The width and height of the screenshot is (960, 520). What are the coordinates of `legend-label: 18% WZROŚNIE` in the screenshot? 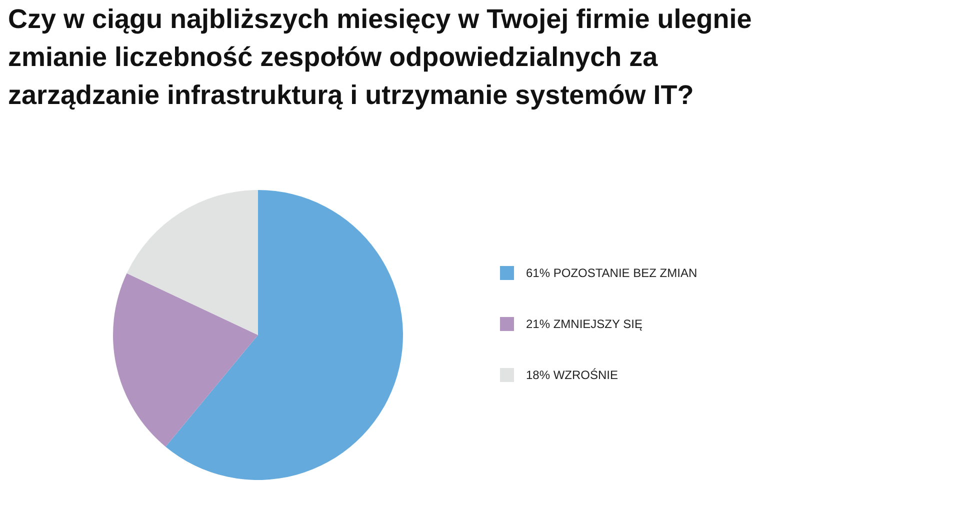 It's located at (572, 375).